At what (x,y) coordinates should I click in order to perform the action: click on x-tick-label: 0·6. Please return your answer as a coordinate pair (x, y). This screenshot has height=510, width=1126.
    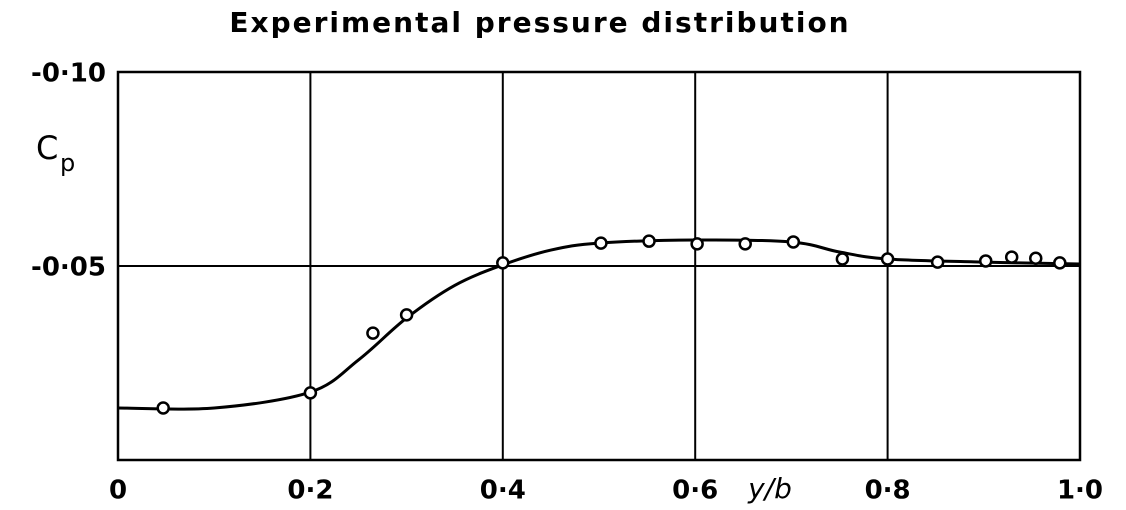
    Looking at the image, I should click on (695, 491).